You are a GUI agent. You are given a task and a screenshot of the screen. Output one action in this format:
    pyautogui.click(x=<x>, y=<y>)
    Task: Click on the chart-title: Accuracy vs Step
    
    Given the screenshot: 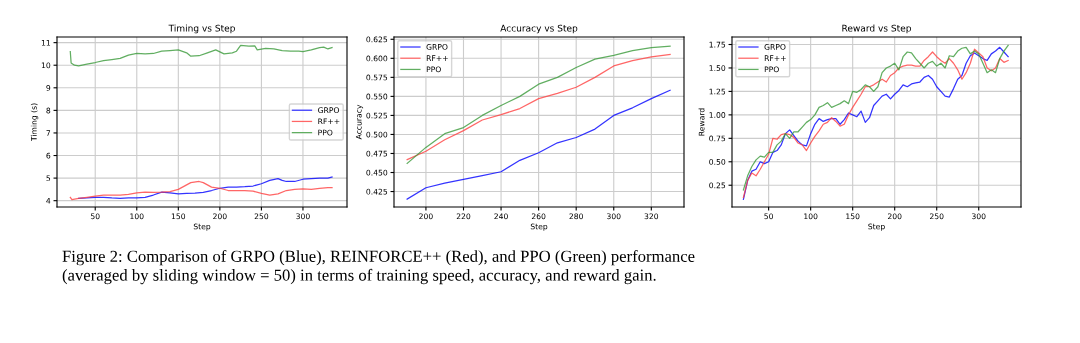 What is the action you would take?
    pyautogui.click(x=539, y=29)
    